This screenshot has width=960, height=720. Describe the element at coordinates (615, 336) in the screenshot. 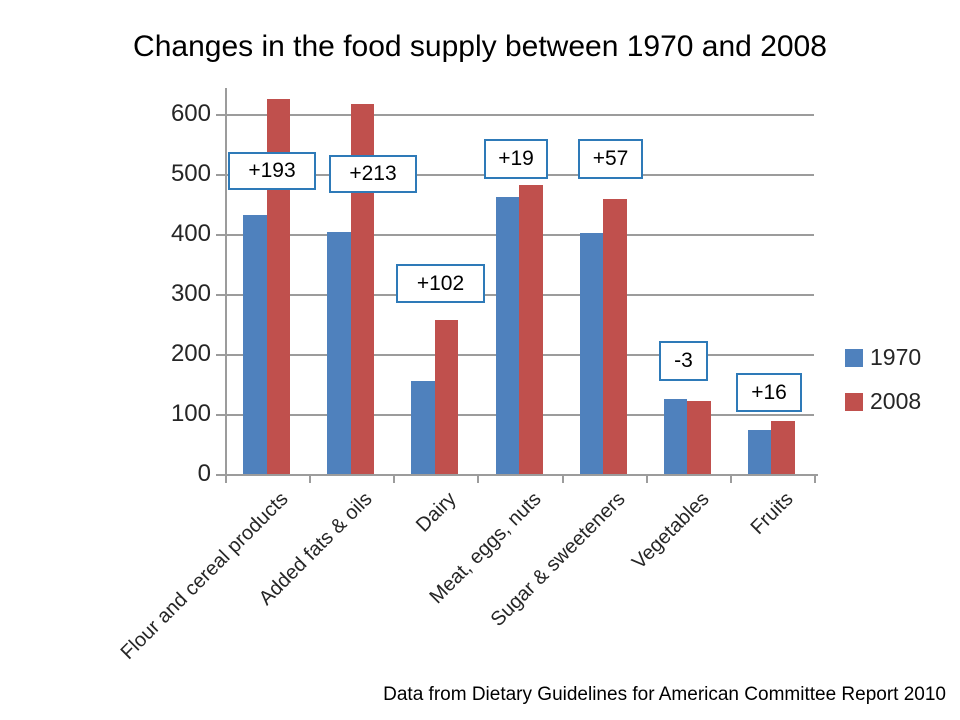

I see `bar-2008-sugar-sweeteners` at that location.